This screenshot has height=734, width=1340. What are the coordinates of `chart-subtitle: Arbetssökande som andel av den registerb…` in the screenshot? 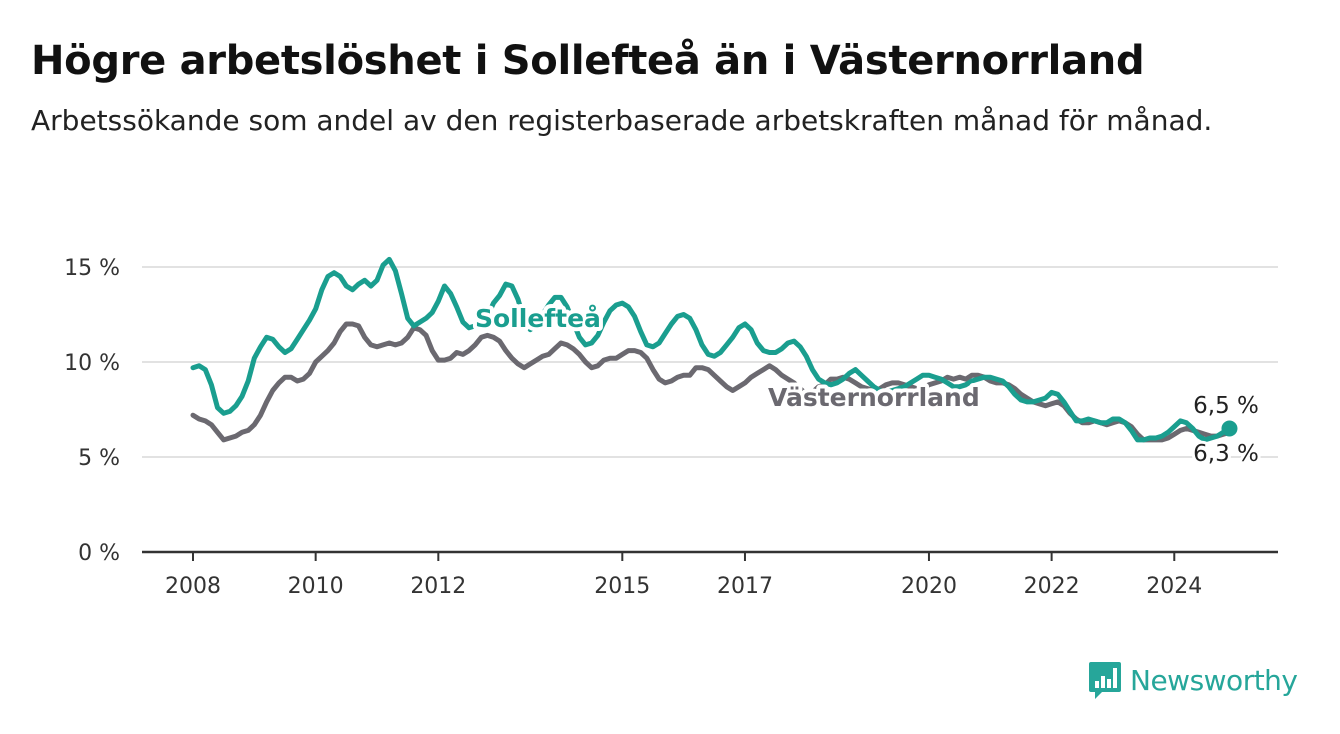 It's located at (622, 120).